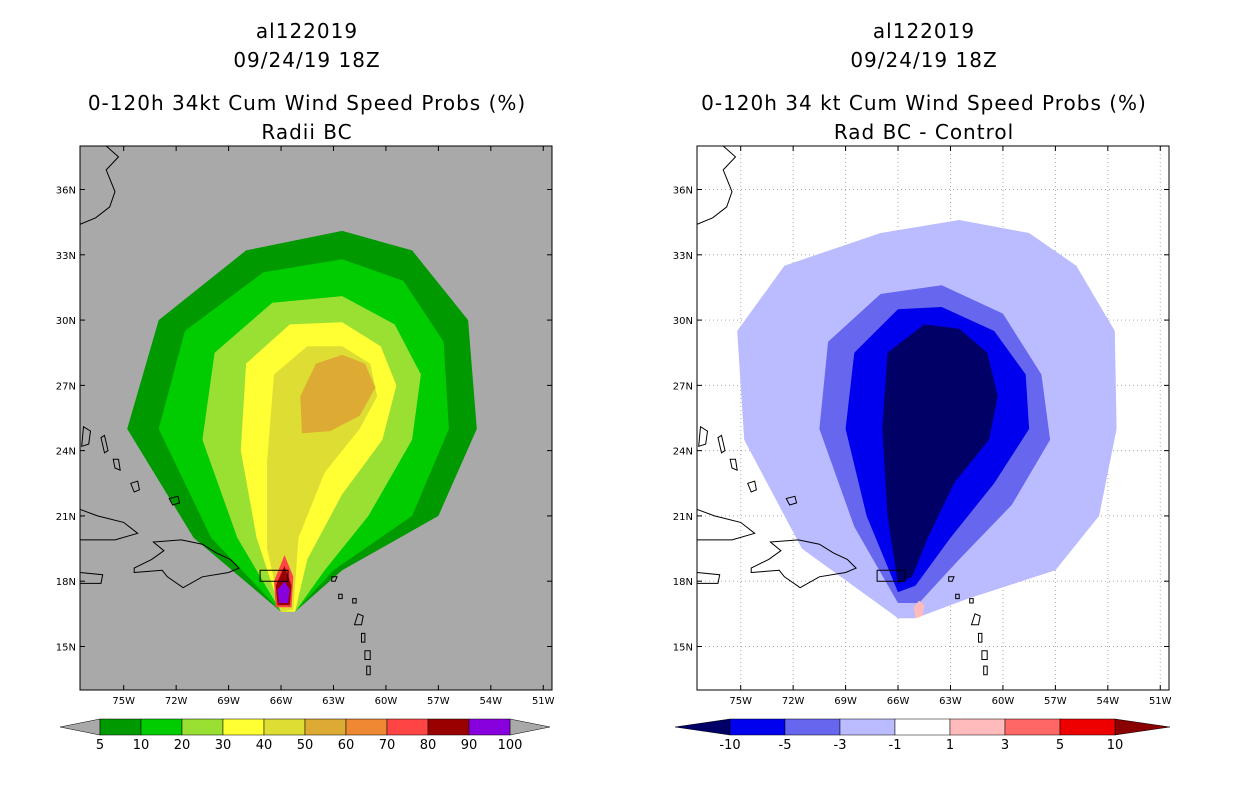  Describe the element at coordinates (971, 601) in the screenshot. I see `coastline-island1` at that location.